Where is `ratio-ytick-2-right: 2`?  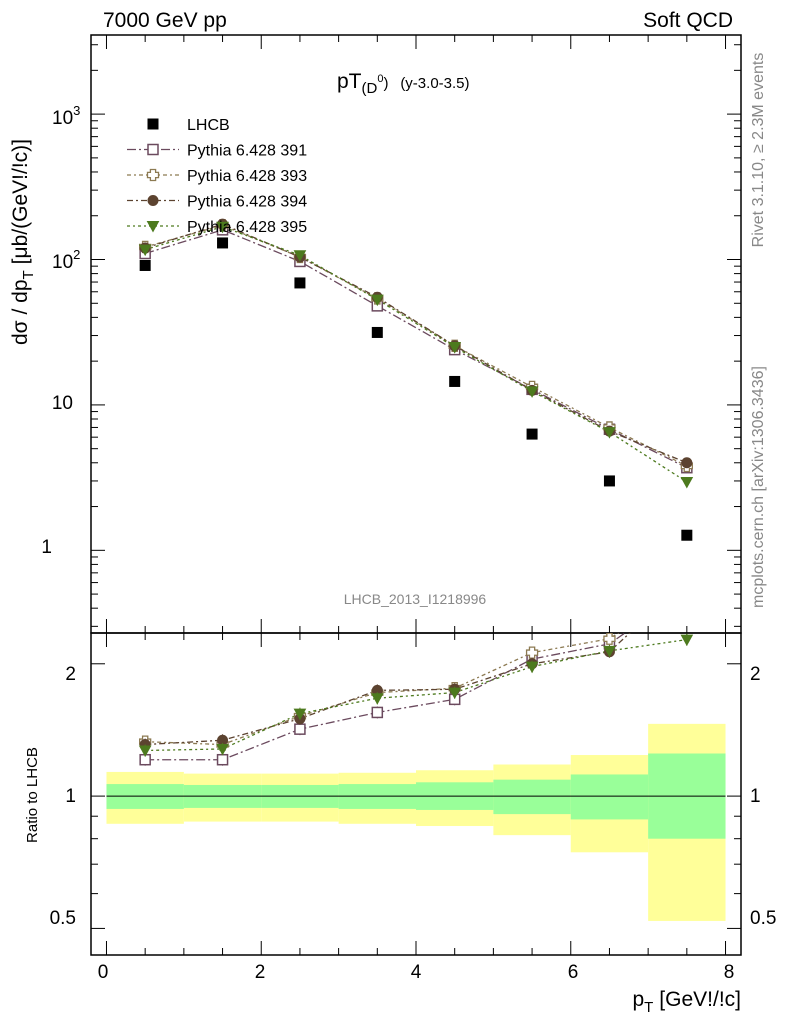
ratio-ytick-2-right: 2 is located at coordinates (755, 674).